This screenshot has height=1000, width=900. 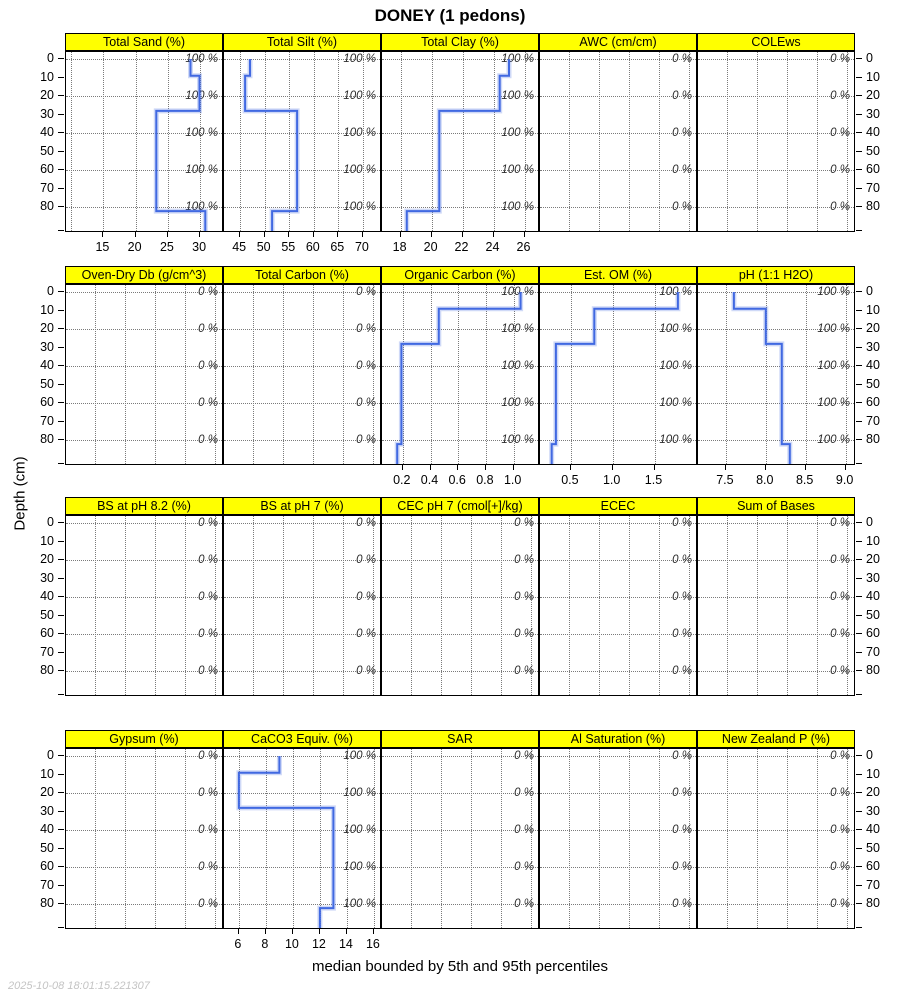 What do you see at coordinates (47, 884) in the screenshot?
I see `depth-tick-label: 70` at bounding box center [47, 884].